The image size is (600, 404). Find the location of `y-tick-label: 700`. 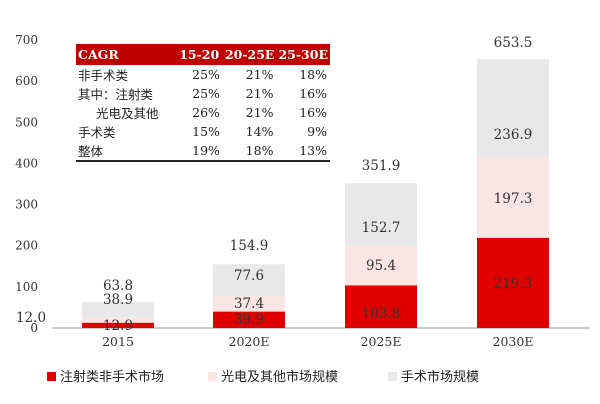

y-tick-label: 700 is located at coordinates (26, 40).